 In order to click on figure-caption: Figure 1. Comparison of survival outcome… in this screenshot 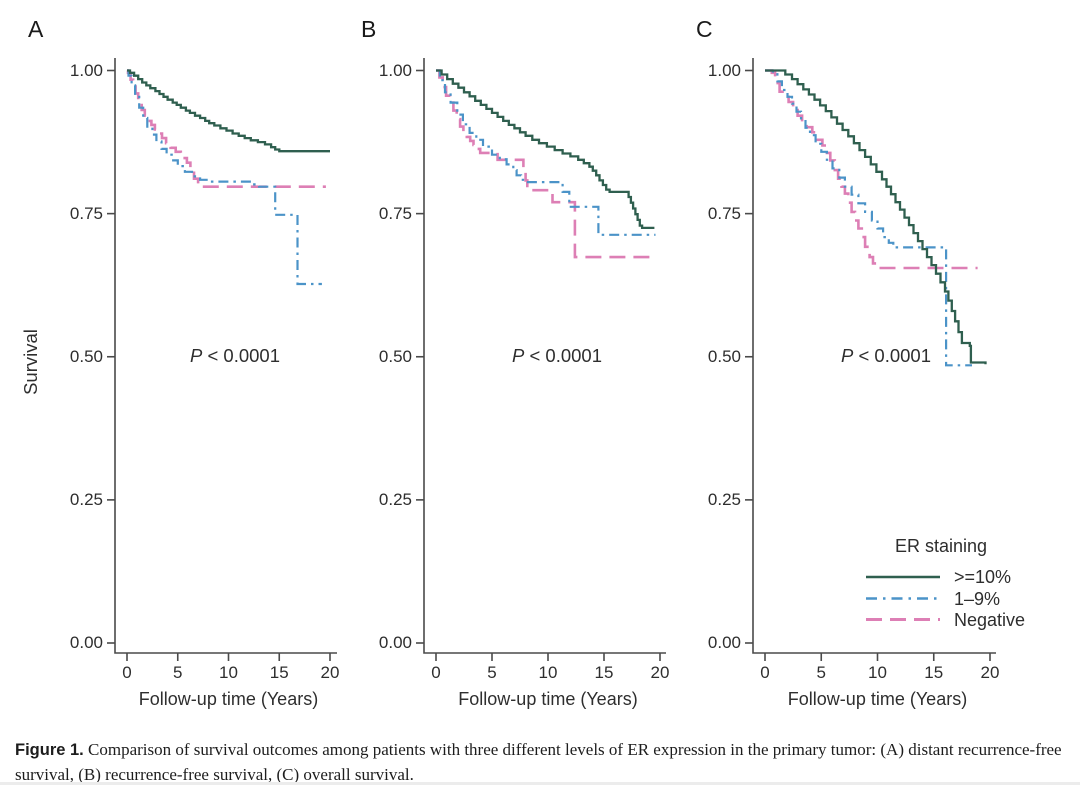, I will do `click(540, 761)`.